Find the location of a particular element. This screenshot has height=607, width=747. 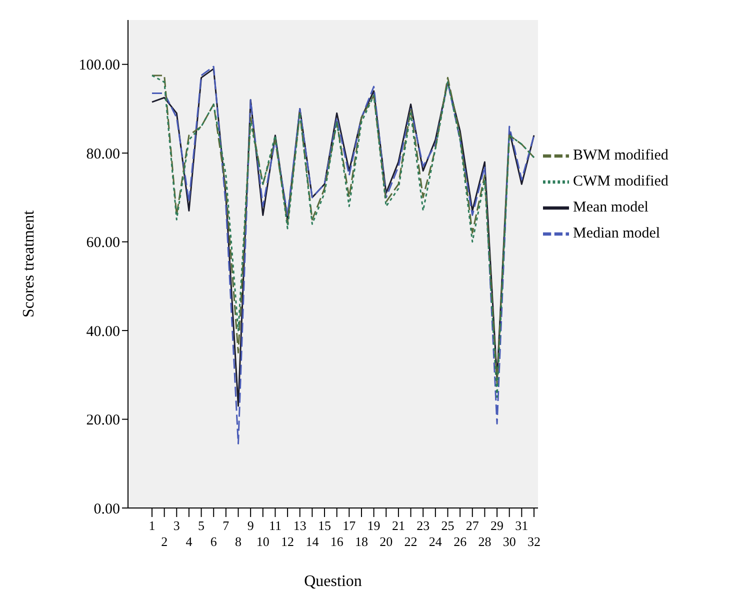

x-tick-label: 24 is located at coordinates (435, 541).